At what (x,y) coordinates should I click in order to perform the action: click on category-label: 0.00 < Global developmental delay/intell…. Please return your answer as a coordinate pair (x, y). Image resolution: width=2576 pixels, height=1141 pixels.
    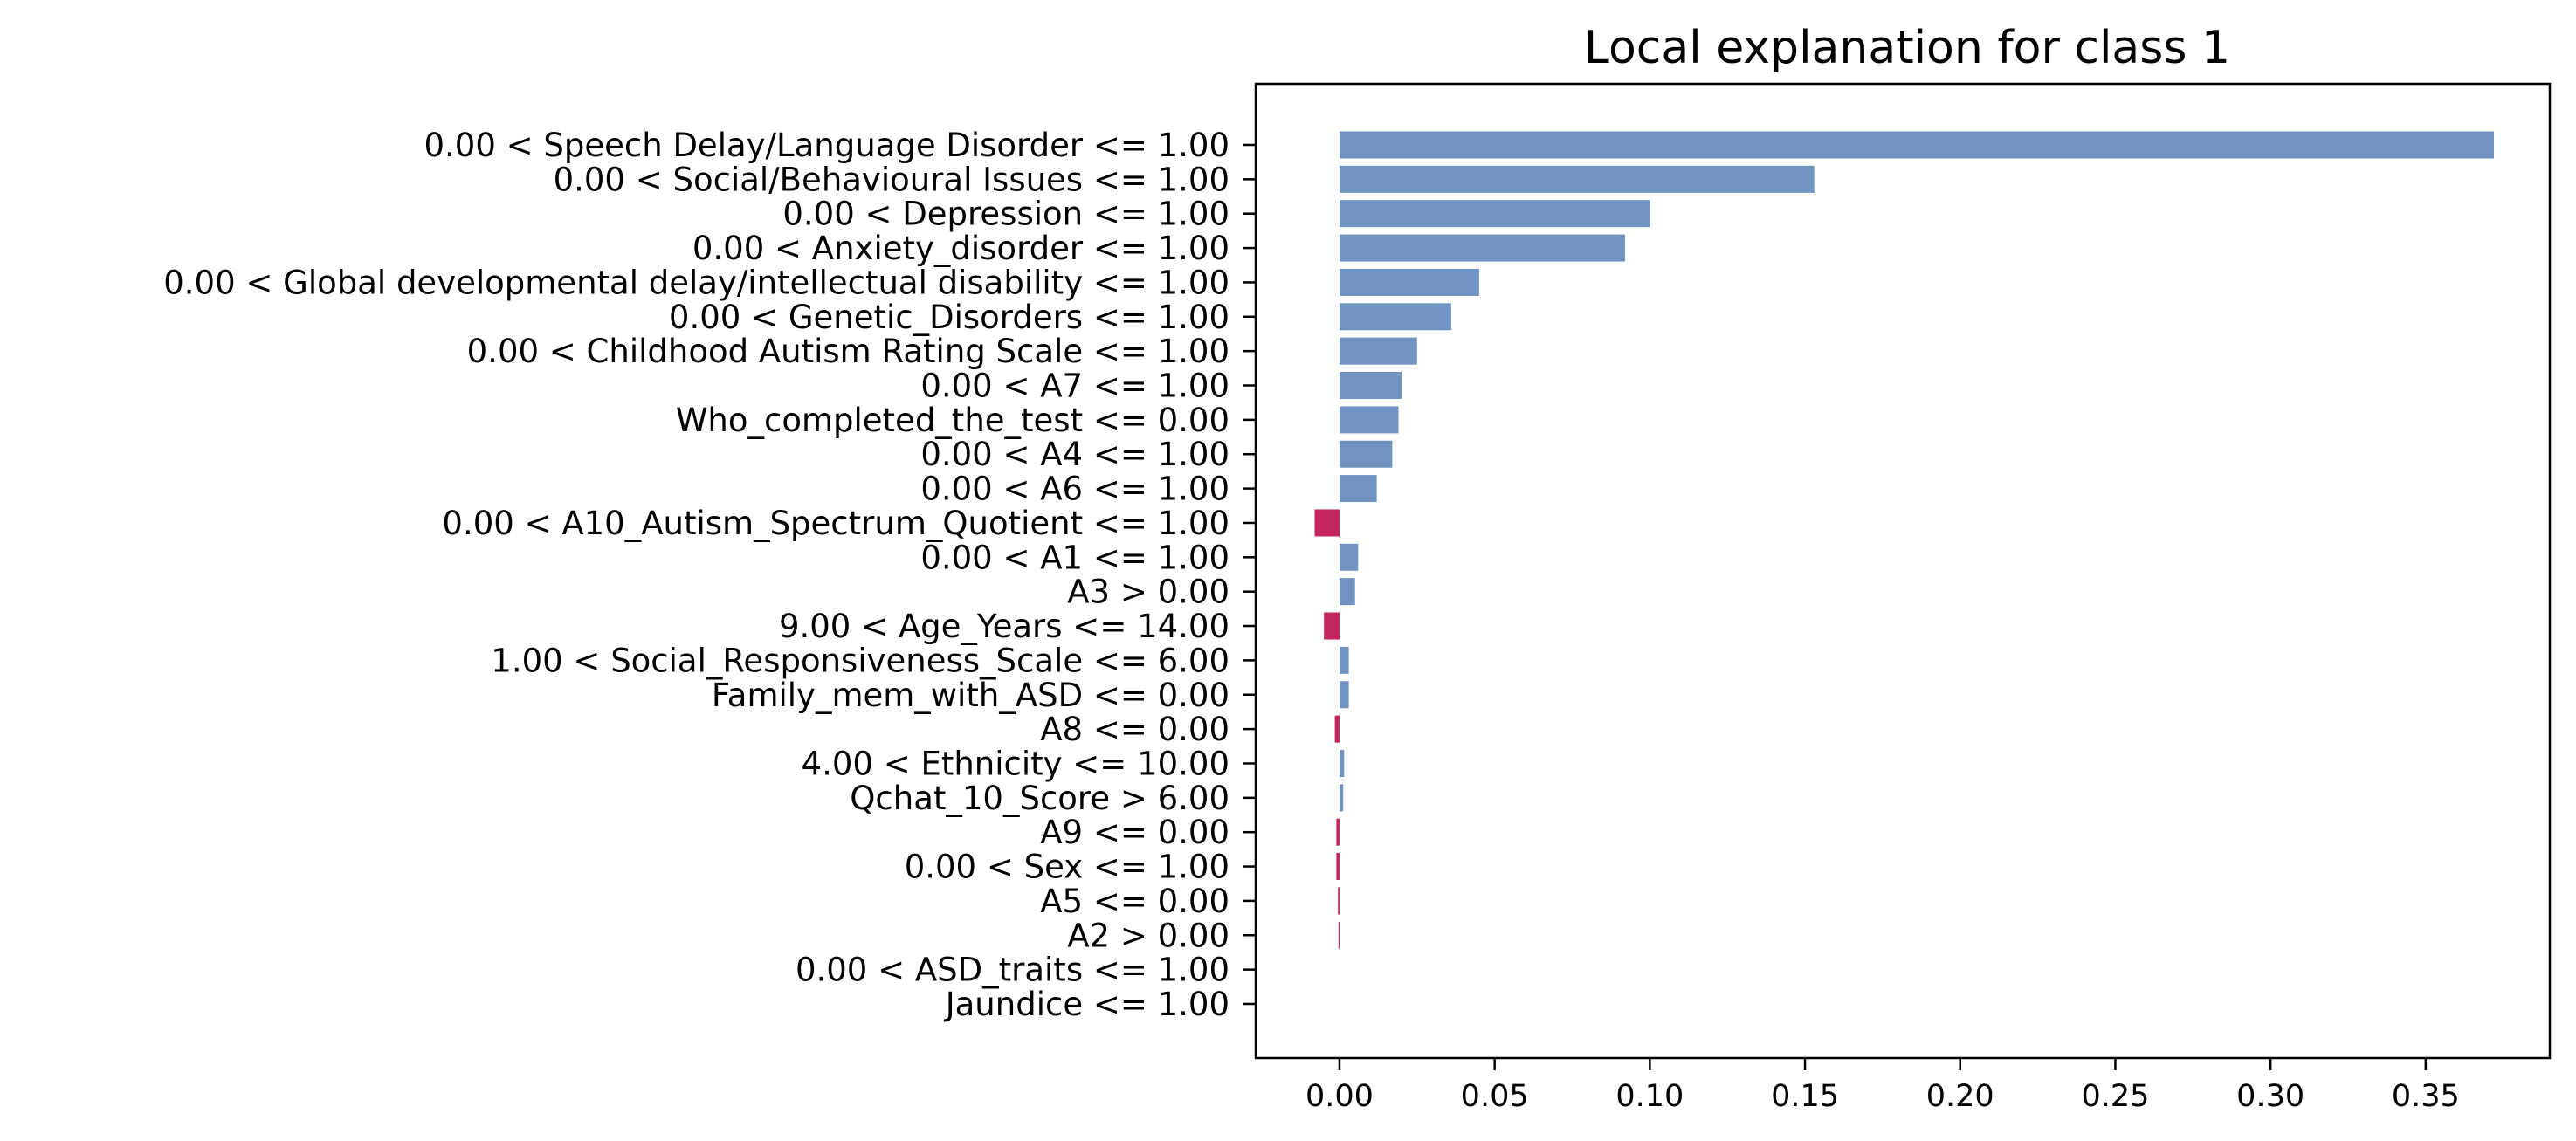
    Looking at the image, I should click on (696, 282).